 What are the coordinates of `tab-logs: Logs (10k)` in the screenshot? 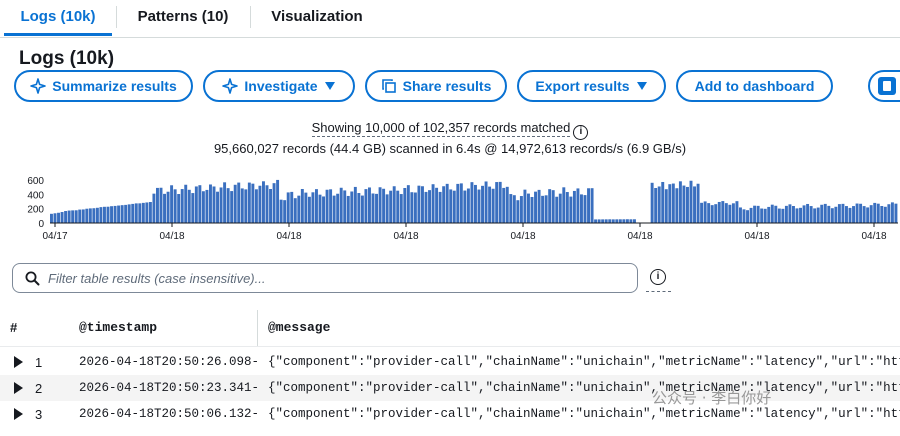 It's located at (58, 18).